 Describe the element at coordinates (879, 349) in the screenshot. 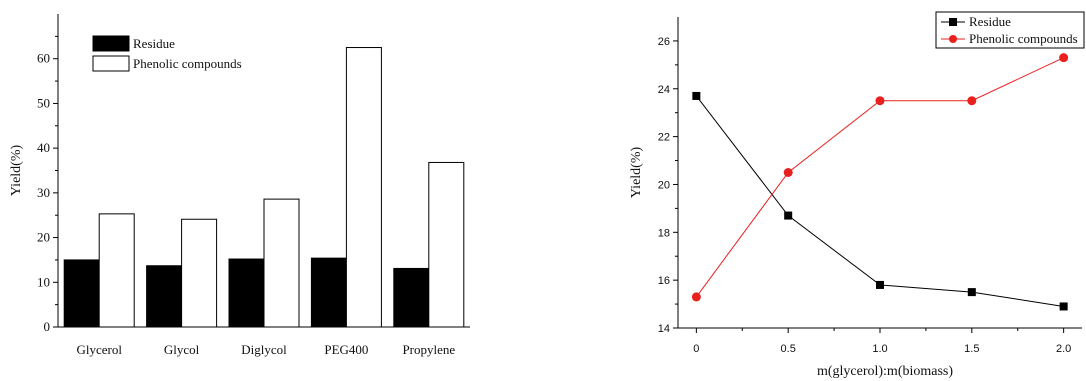

I see `x-tick-label: 1.0` at that location.